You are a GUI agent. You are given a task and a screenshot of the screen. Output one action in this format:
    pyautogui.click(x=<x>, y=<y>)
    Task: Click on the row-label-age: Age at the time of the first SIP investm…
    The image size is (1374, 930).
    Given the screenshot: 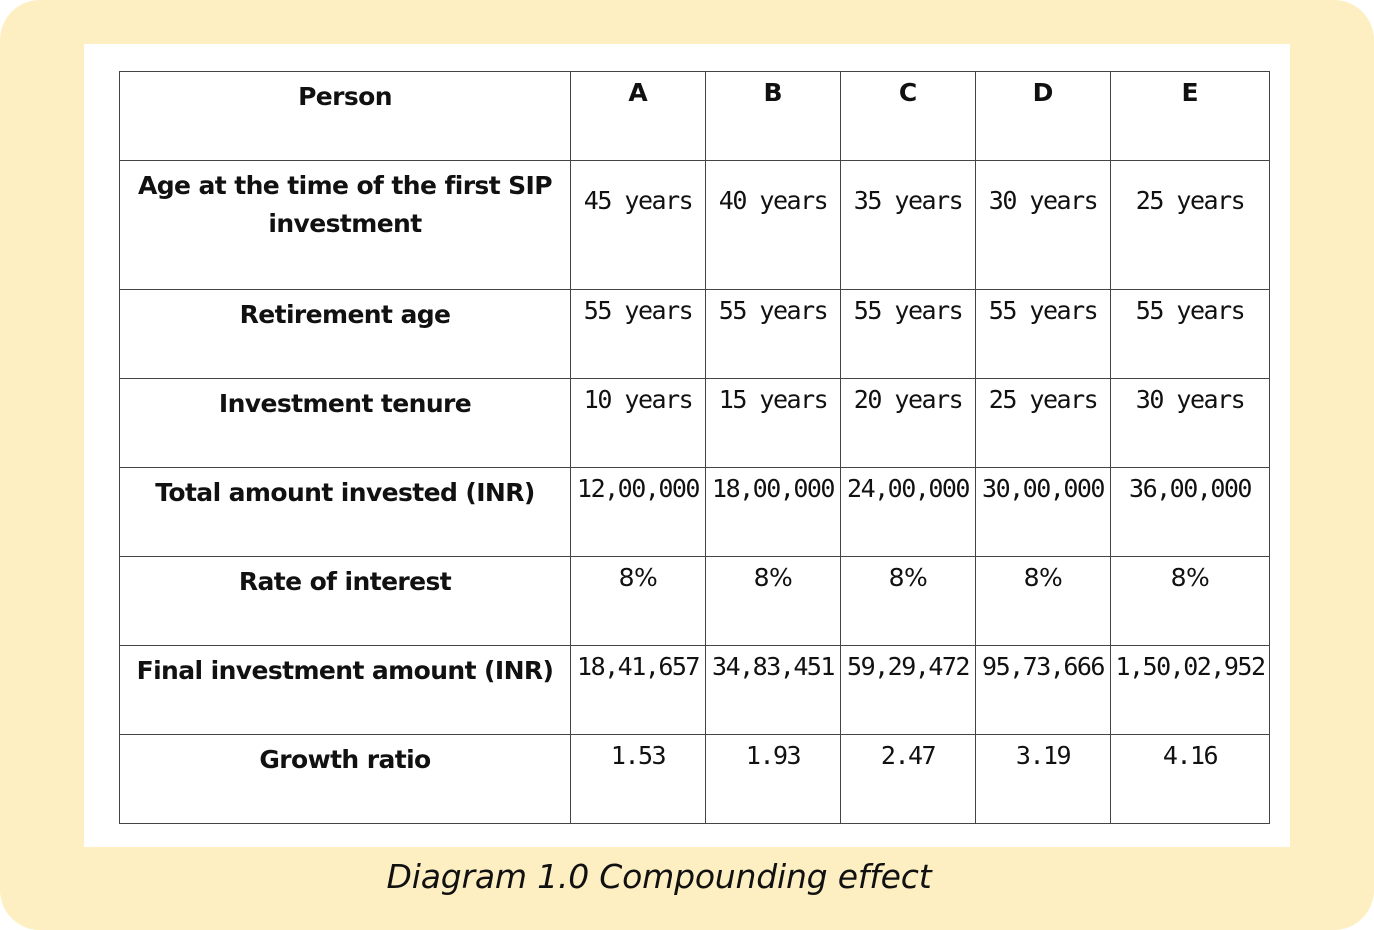 What is the action you would take?
    pyautogui.click(x=345, y=225)
    